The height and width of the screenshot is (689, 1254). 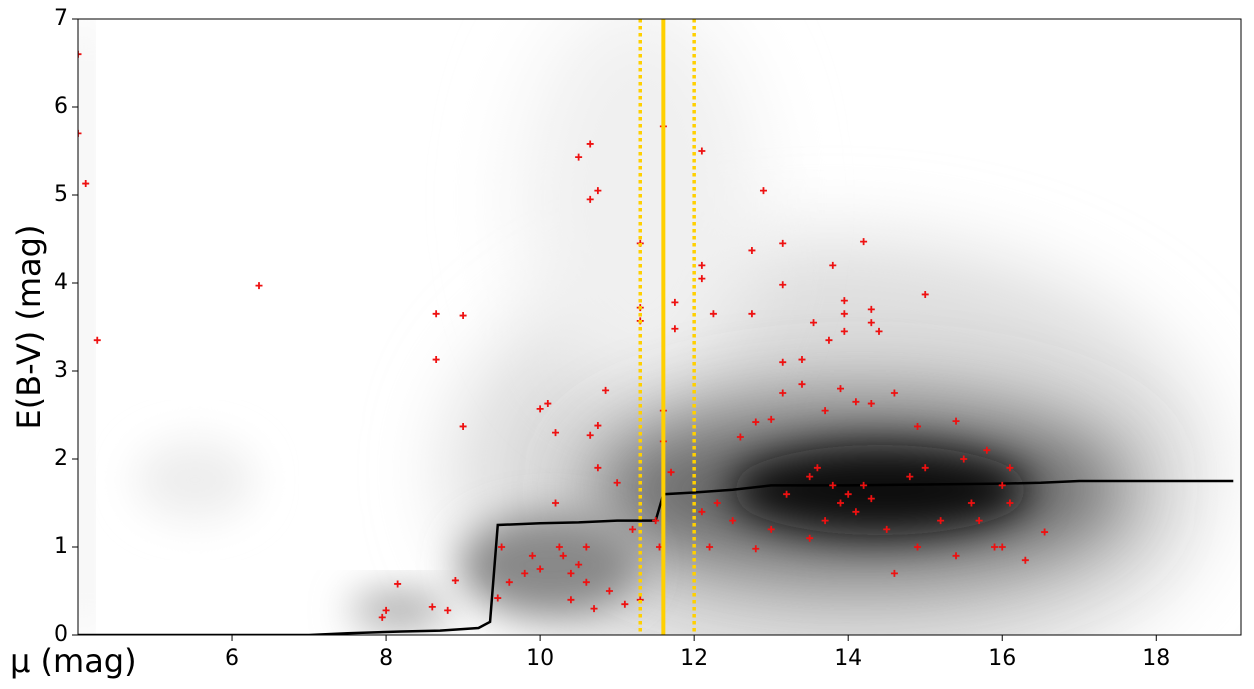 What do you see at coordinates (640, 209) in the screenshot?
I see `density-halo` at bounding box center [640, 209].